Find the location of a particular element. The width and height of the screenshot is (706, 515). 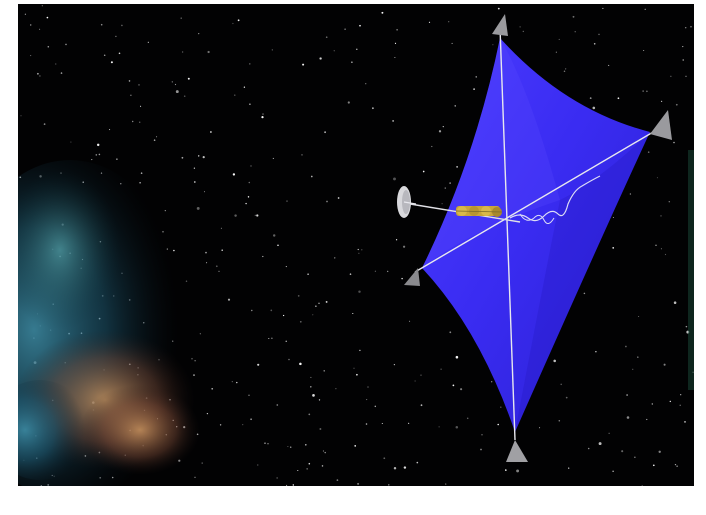

tether-coil is located at coordinates (555, 198).